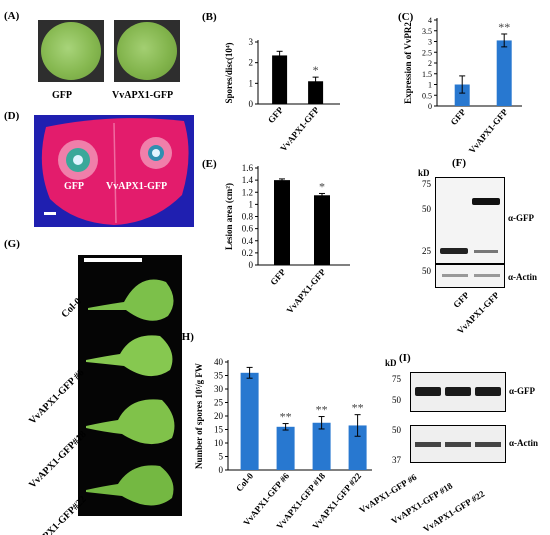 The image size is (550, 535). Describe the element at coordinates (424, 173) in the screenshot. I see `kd-label-f: kD` at that location.